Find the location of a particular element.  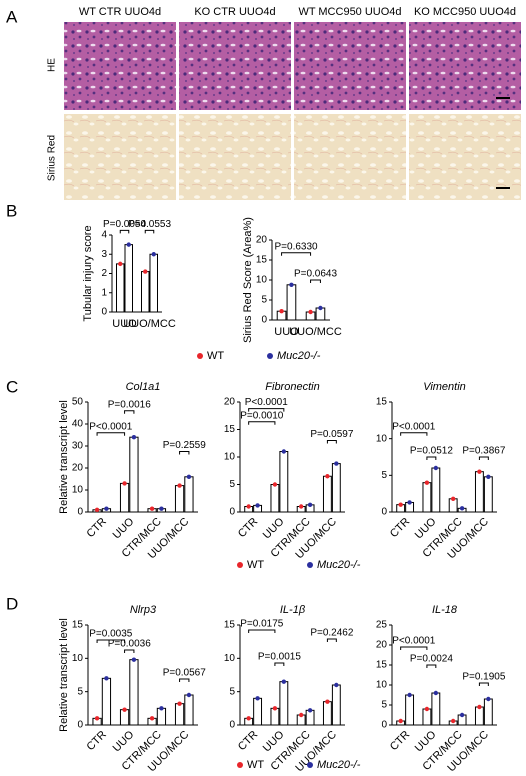

y-tick-label: 3 is located at coordinates (104, 254).